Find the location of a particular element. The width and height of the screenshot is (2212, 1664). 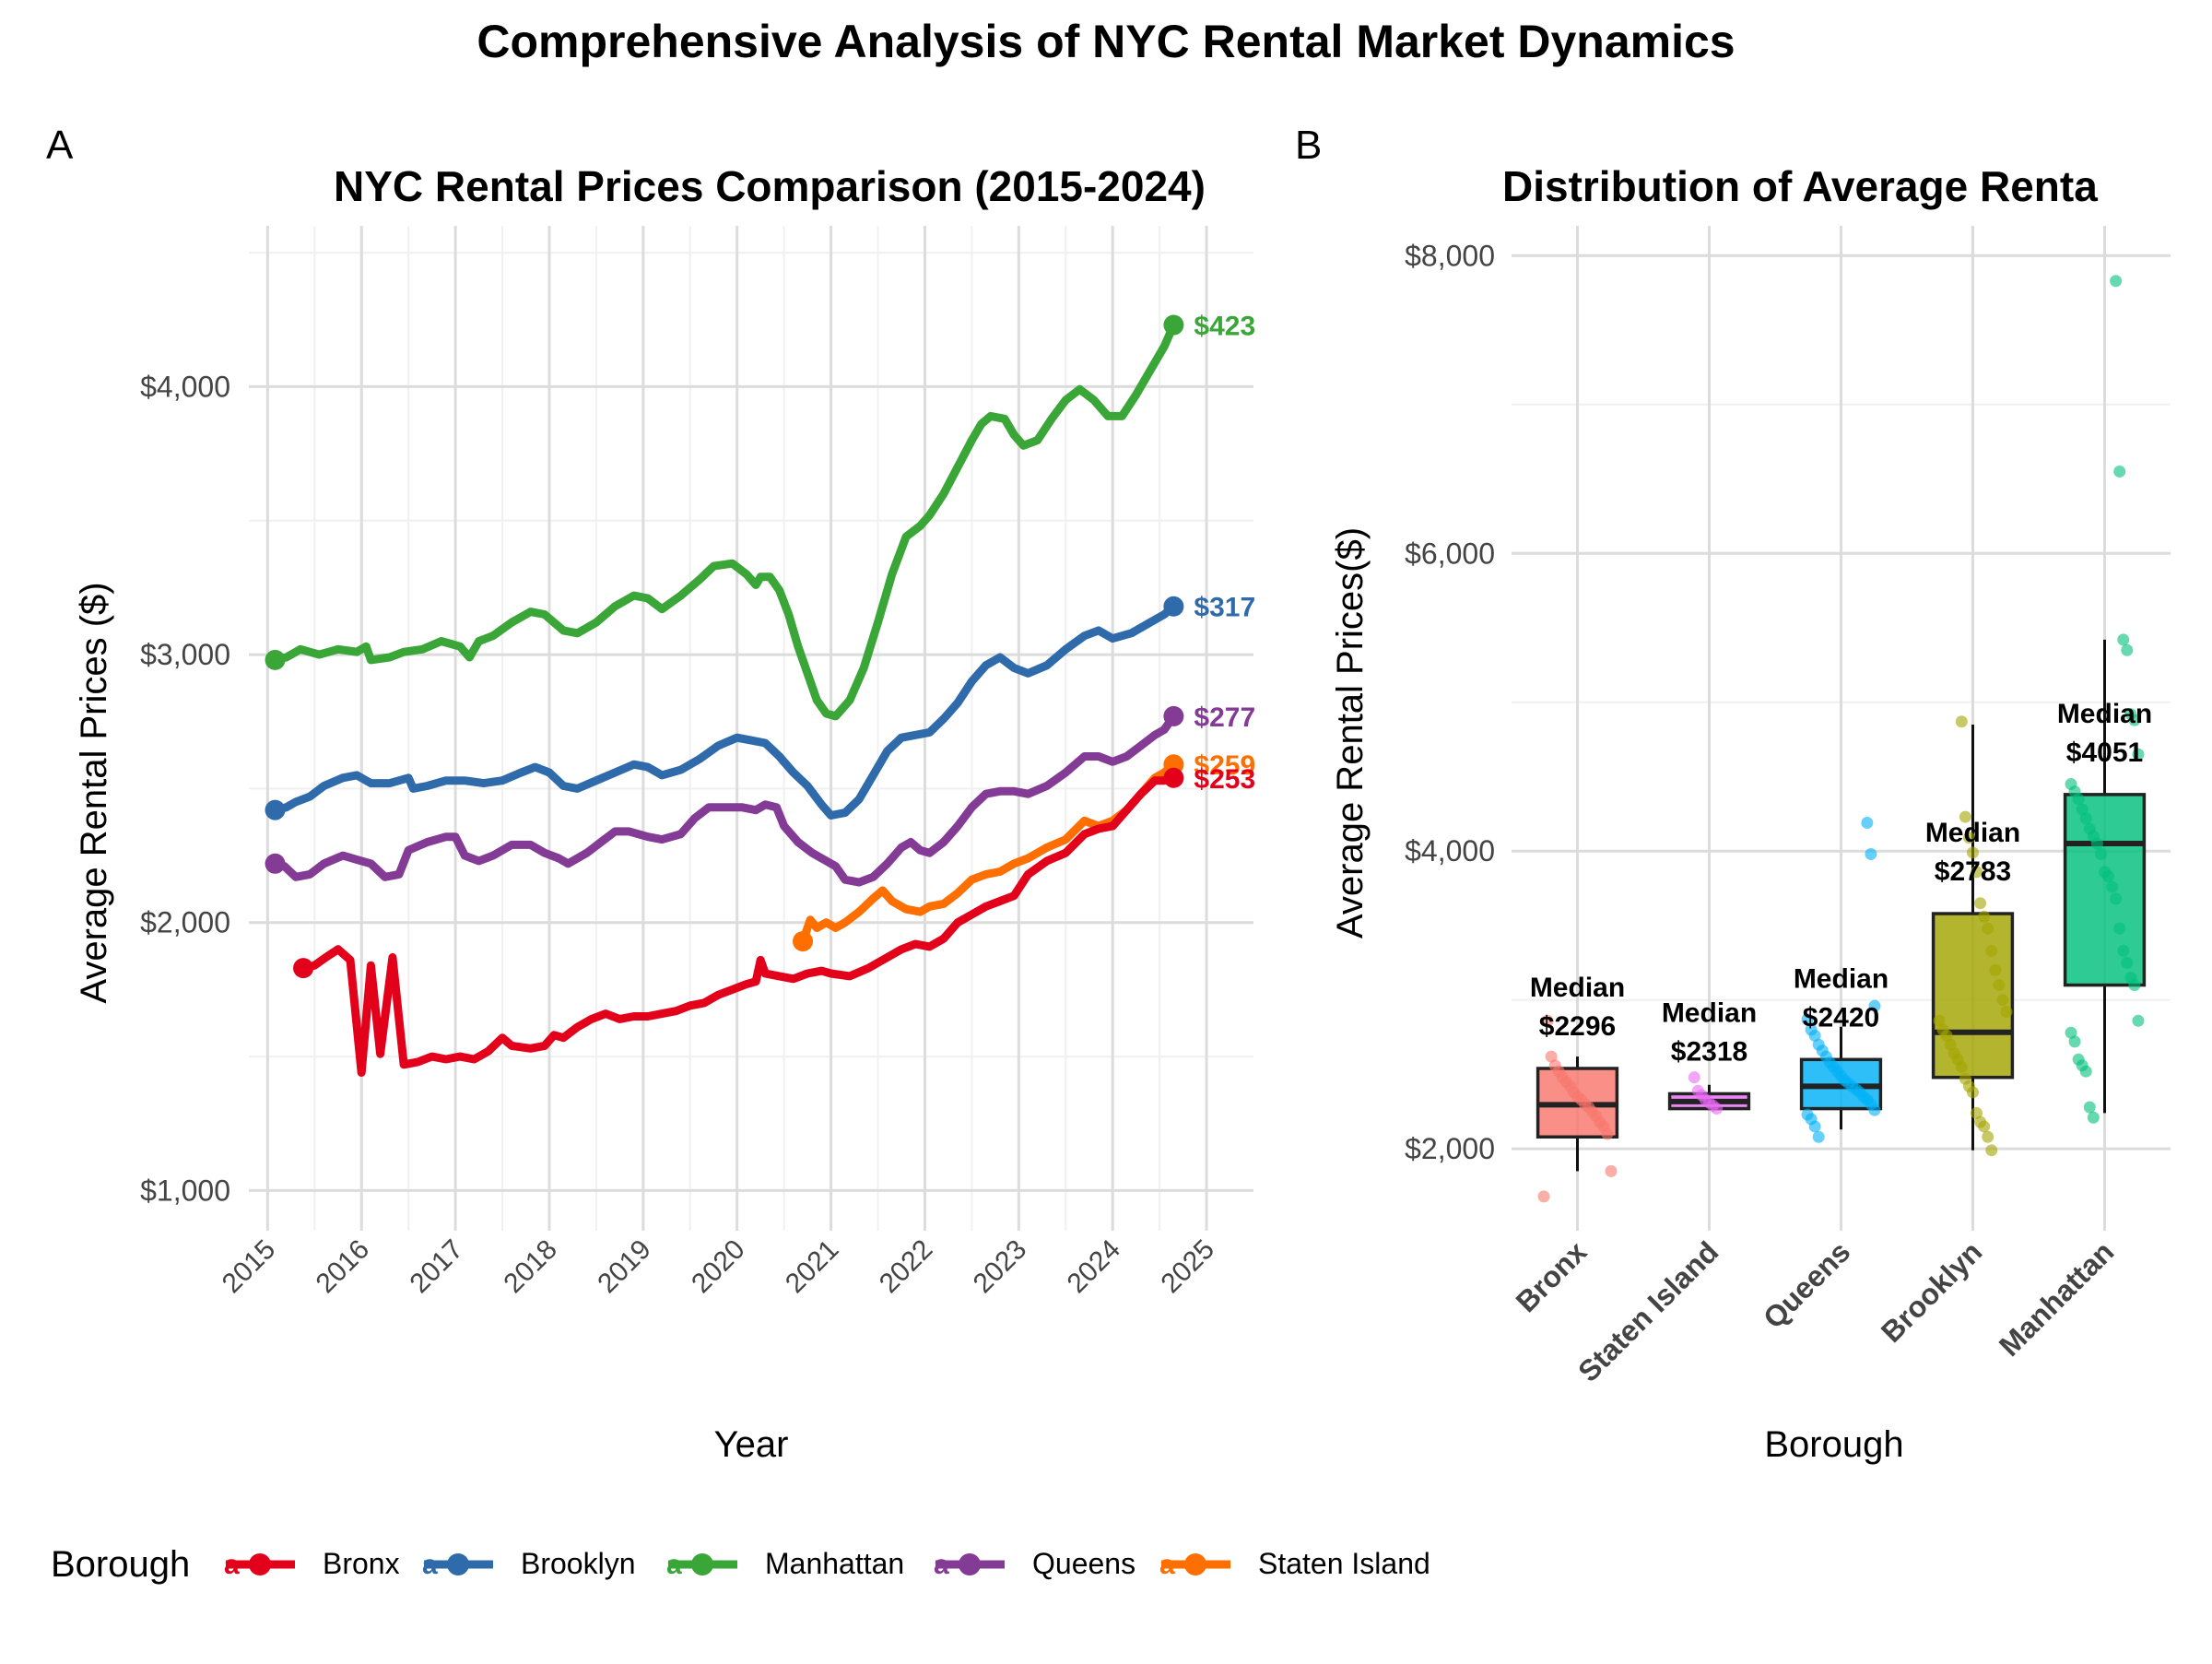

x-tick-label: 2020 is located at coordinates (718, 1267).